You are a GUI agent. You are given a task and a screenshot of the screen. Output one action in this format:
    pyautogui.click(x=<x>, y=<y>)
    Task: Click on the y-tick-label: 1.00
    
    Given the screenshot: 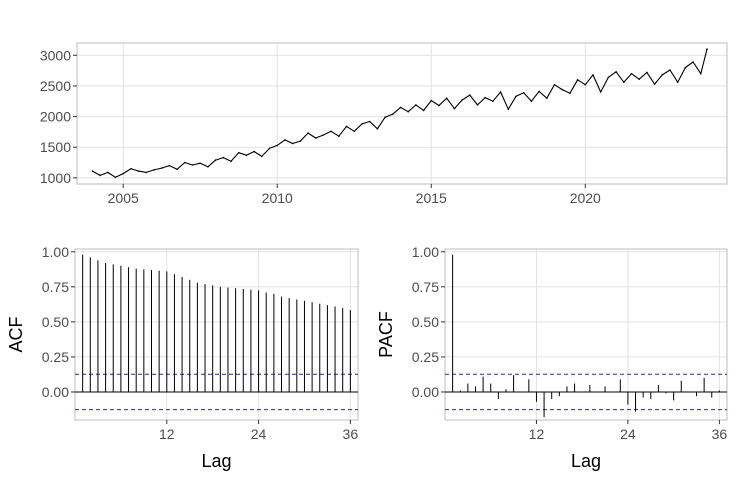 What is the action you would take?
    pyautogui.click(x=425, y=252)
    